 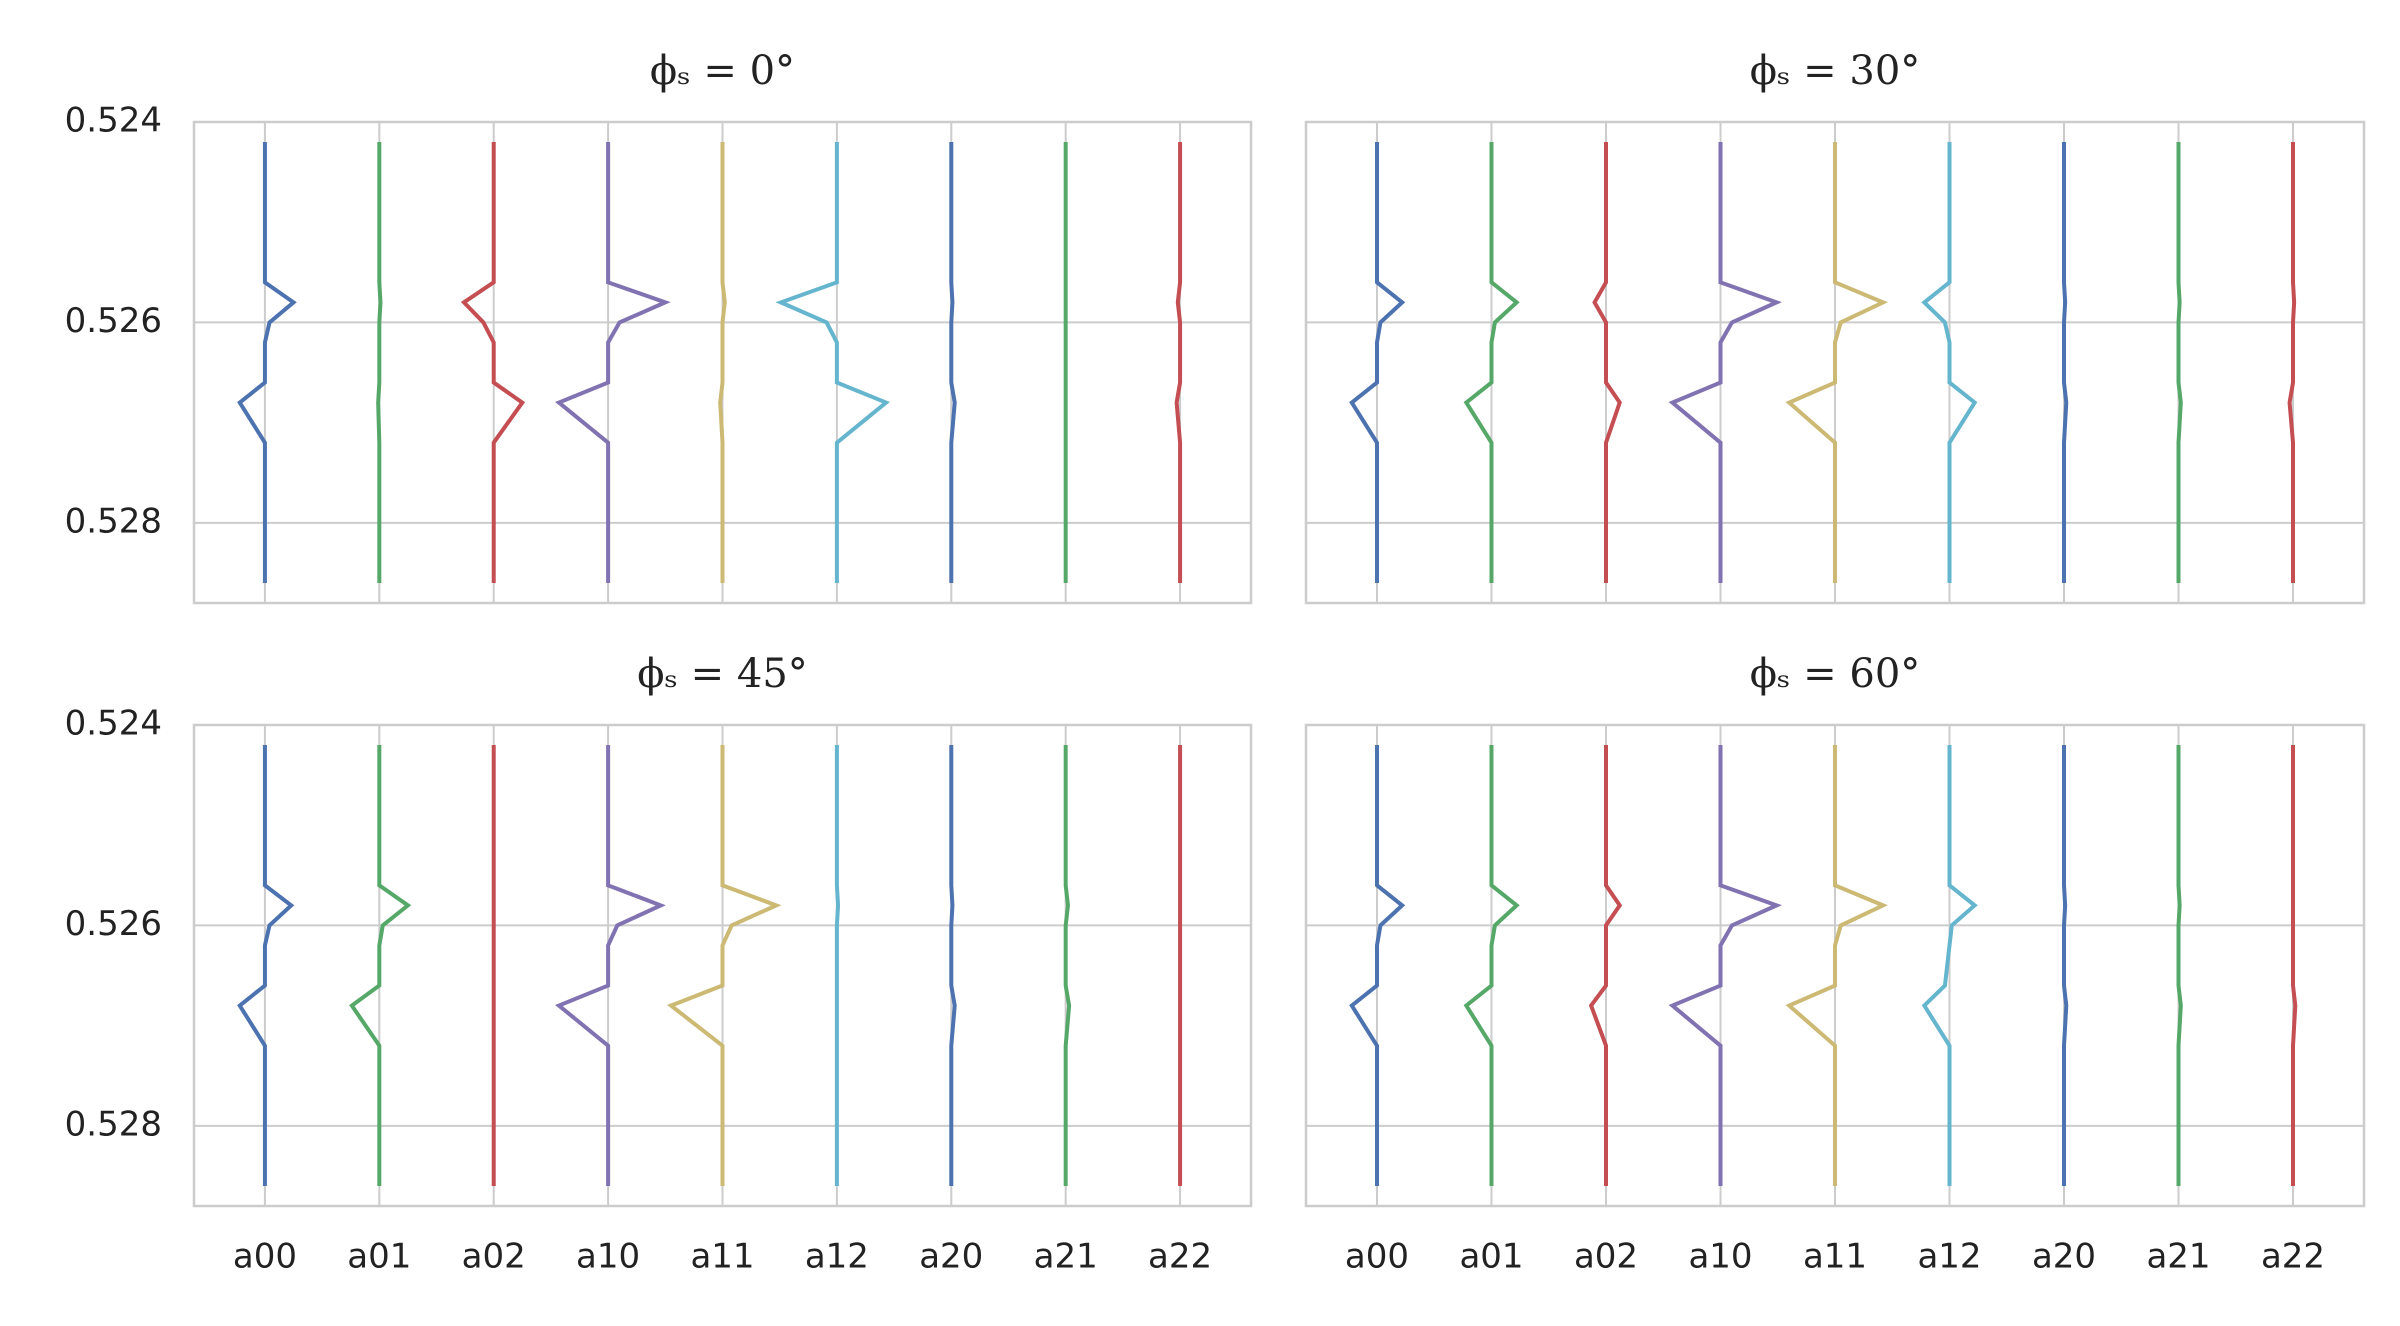 I want to click on subplot-title: ϕₛ = 30°, so click(x=1835, y=71).